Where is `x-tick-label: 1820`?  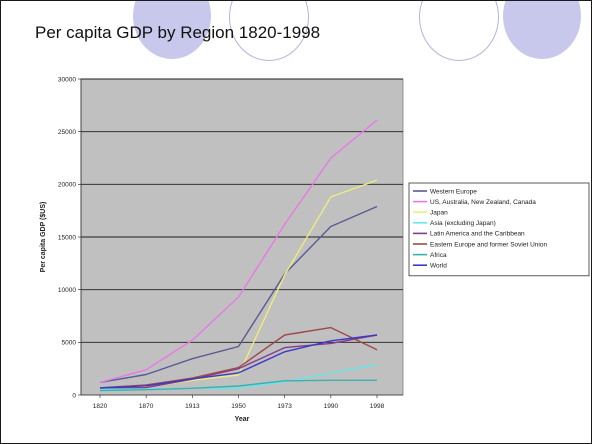 x-tick-label: 1820 is located at coordinates (100, 406).